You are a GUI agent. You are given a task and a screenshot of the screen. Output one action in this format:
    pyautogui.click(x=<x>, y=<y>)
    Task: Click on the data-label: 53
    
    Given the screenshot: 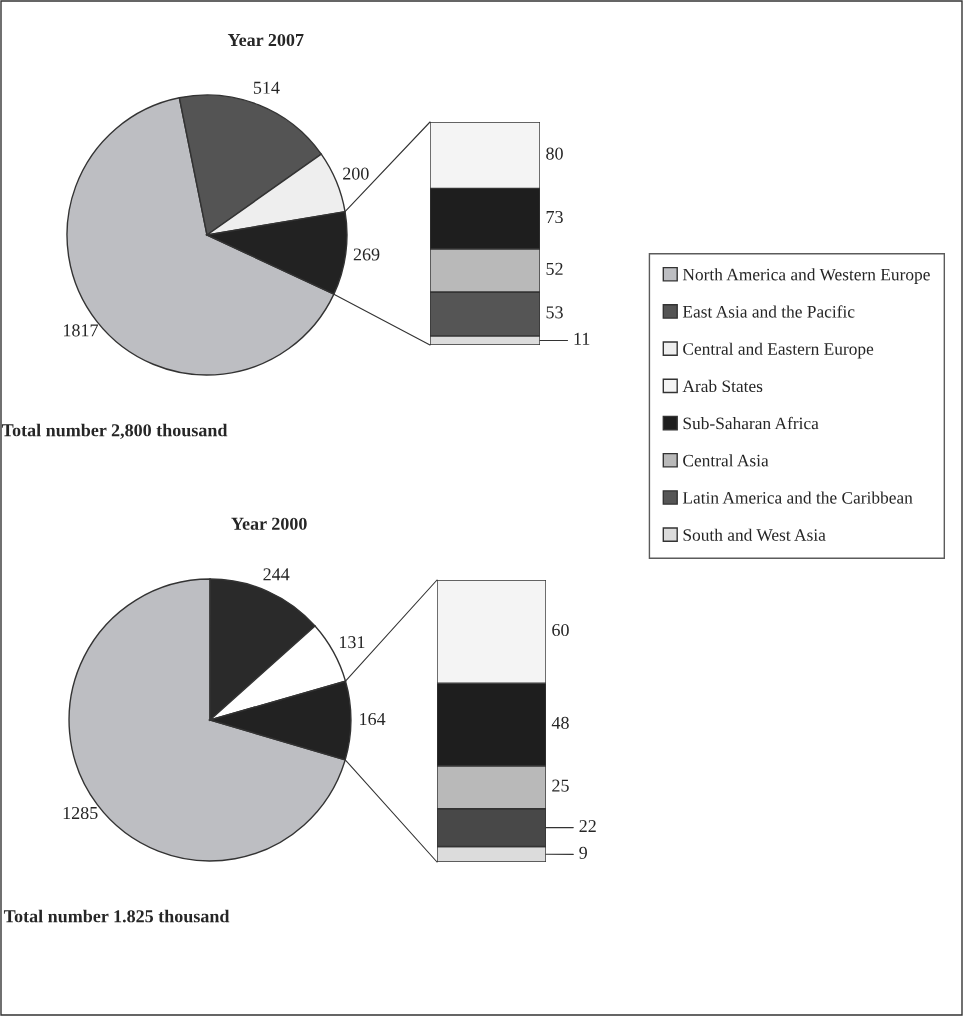 What is the action you would take?
    pyautogui.click(x=554, y=312)
    